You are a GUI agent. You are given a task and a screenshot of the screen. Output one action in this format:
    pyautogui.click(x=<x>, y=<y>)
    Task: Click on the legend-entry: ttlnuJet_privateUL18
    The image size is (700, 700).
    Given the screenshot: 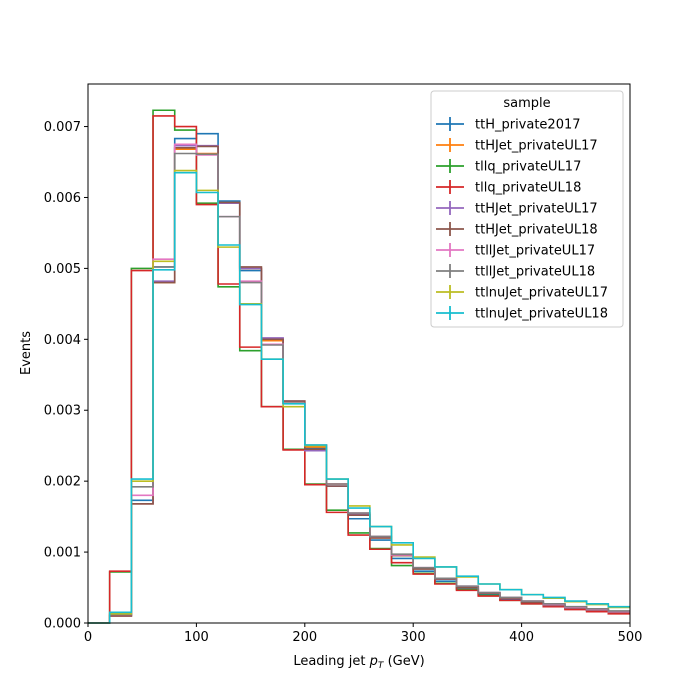 What is the action you would take?
    pyautogui.click(x=522, y=314)
    